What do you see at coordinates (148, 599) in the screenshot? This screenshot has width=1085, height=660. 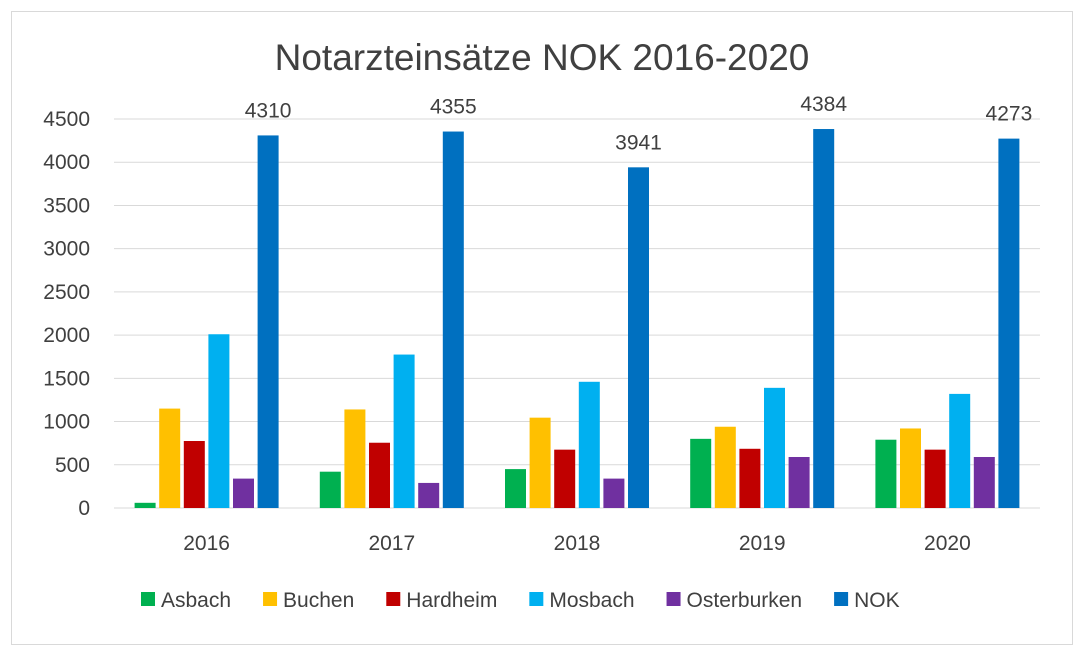 I see `legend-swatch-asbach` at bounding box center [148, 599].